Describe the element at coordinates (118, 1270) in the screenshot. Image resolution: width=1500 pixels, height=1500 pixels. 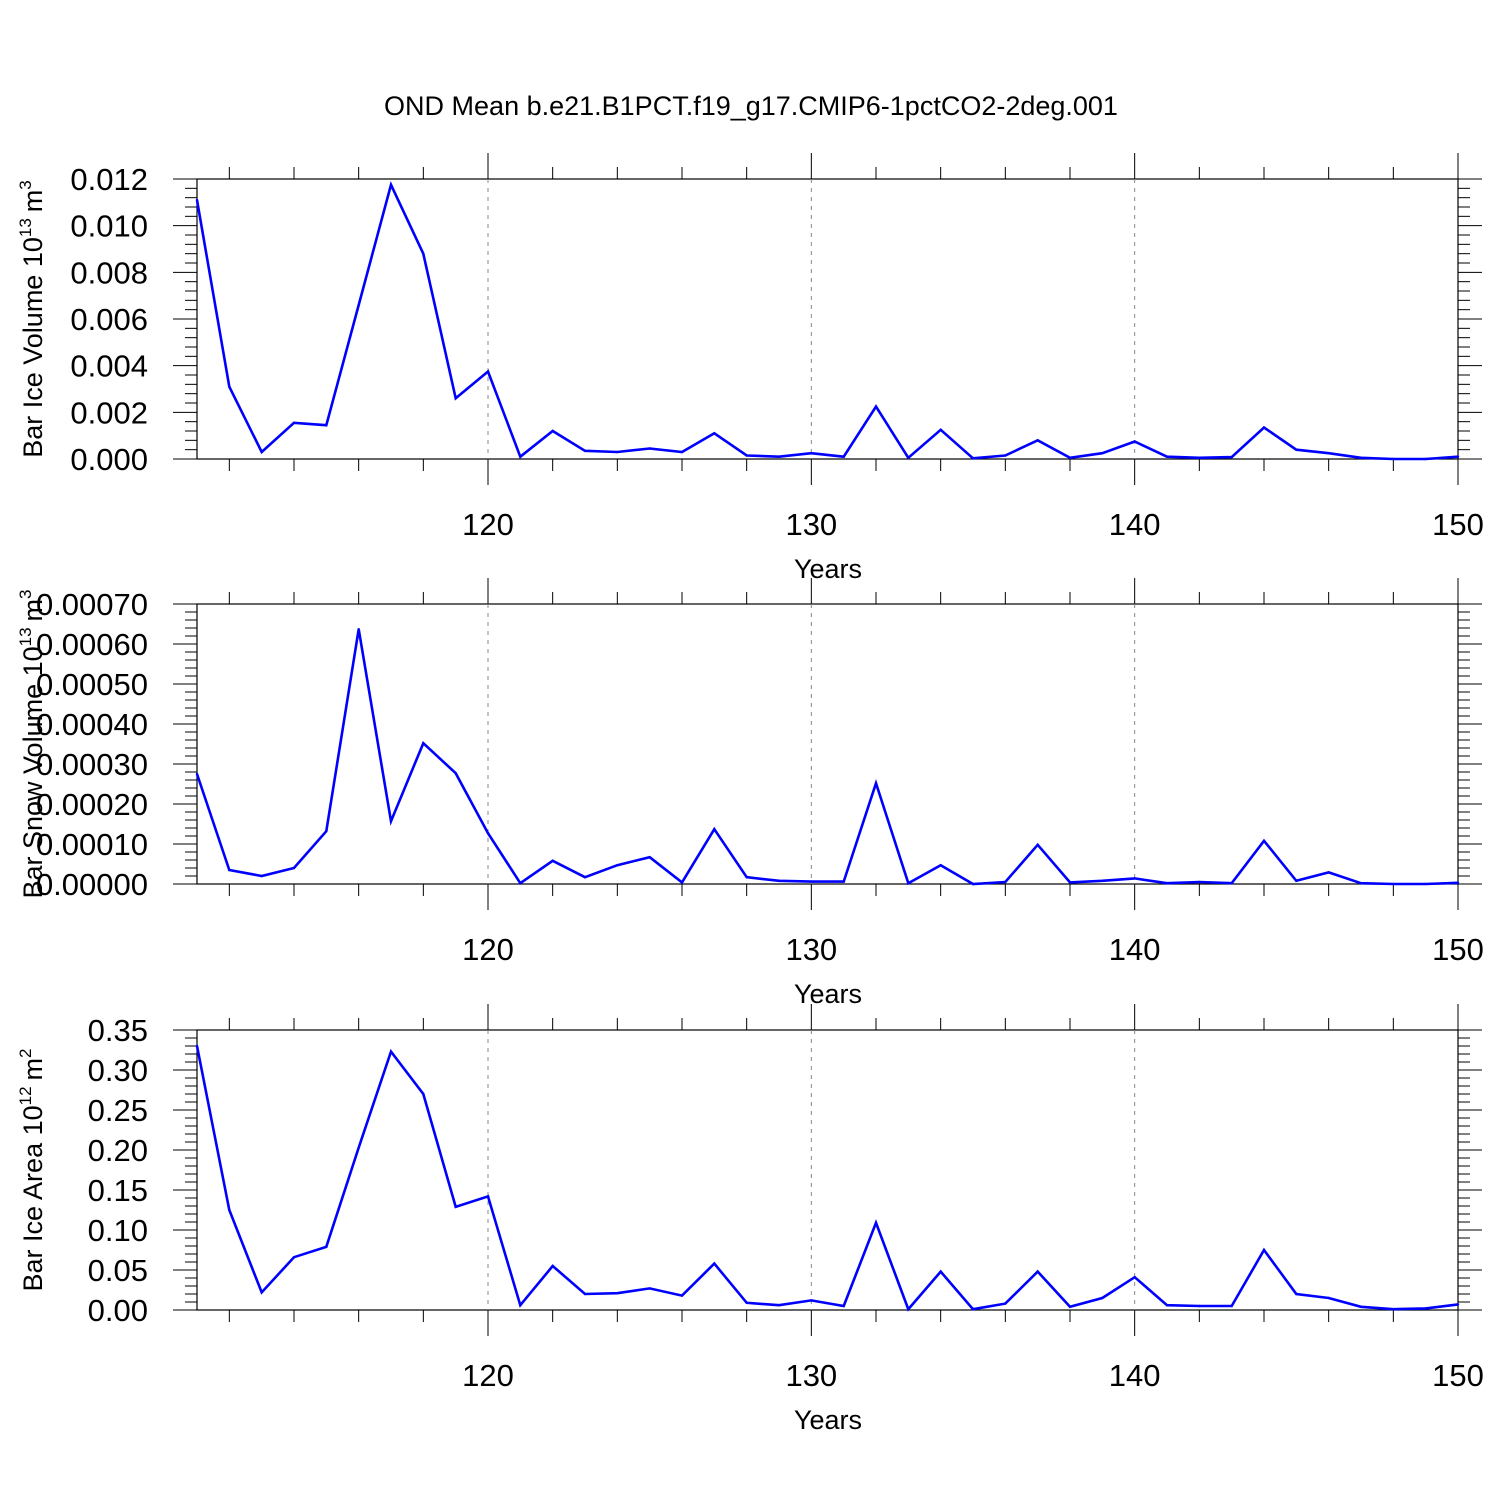
I see `y-tick-label: 0.05` at that location.